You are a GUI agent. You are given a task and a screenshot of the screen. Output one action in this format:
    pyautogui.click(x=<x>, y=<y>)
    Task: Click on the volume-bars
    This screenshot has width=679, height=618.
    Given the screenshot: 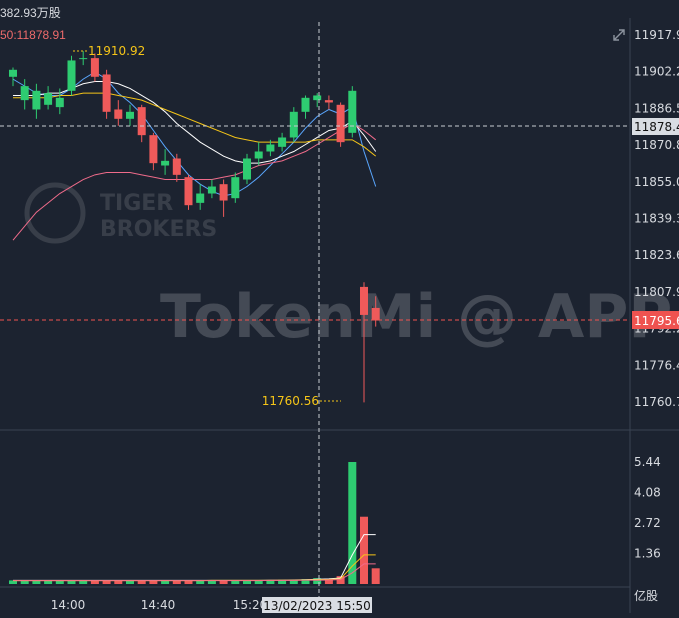 What is the action you would take?
    pyautogui.click(x=194, y=523)
    